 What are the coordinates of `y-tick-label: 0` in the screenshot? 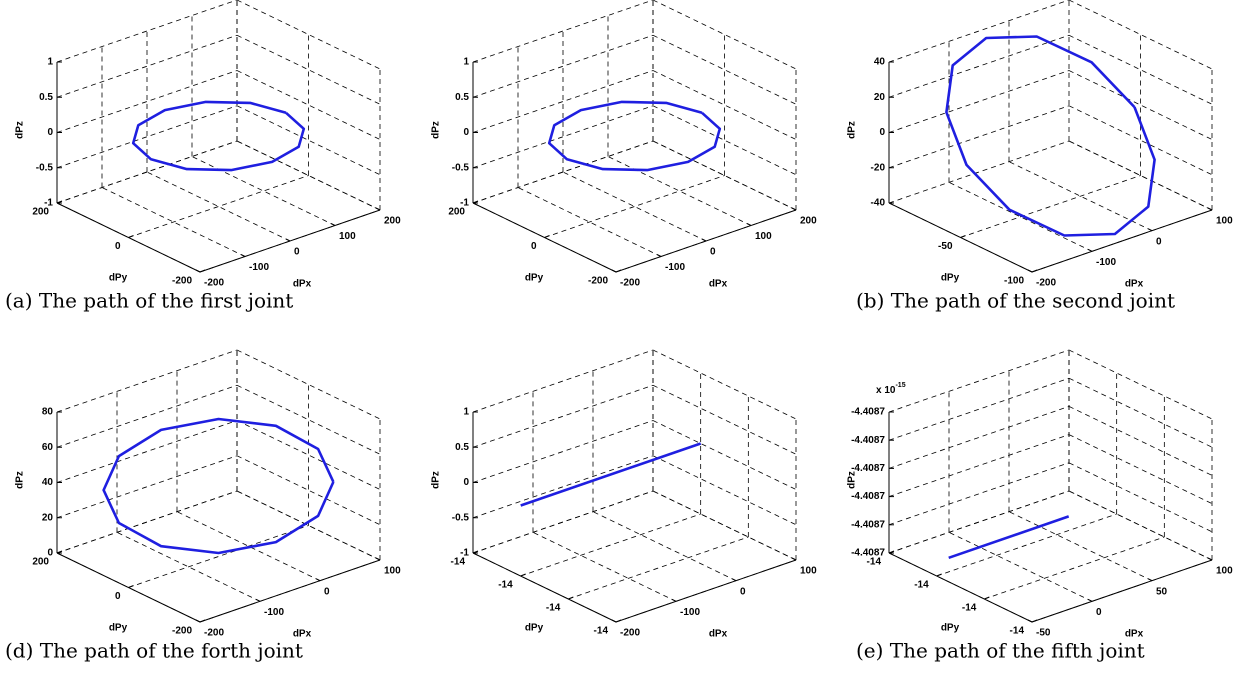 It's located at (534, 246).